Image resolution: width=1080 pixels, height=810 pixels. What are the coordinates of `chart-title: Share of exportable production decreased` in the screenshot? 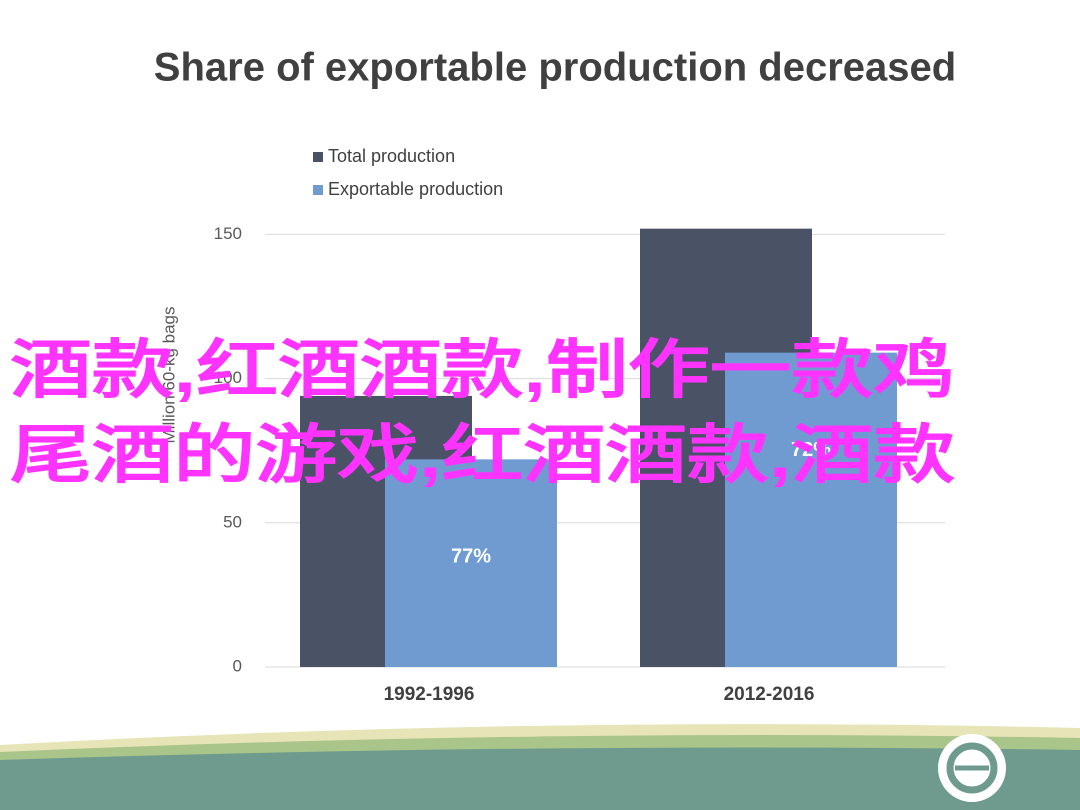 It's located at (555, 68).